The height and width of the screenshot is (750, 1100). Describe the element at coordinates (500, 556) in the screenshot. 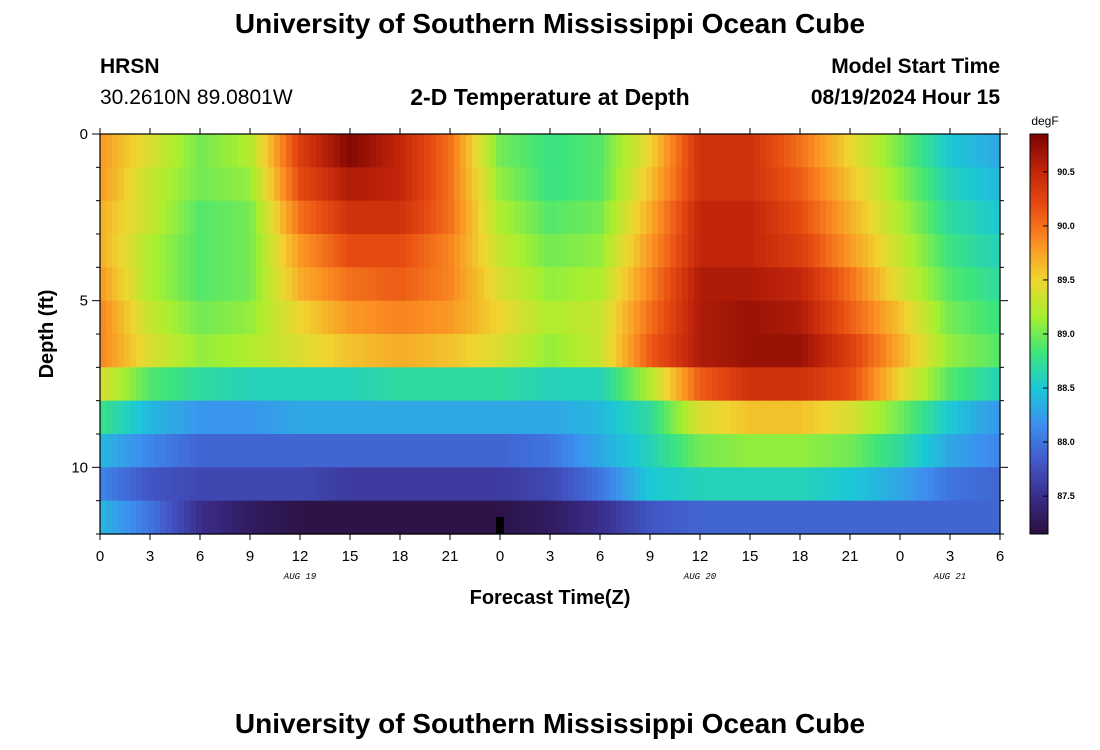

I see `x-tick-label: 0` at that location.